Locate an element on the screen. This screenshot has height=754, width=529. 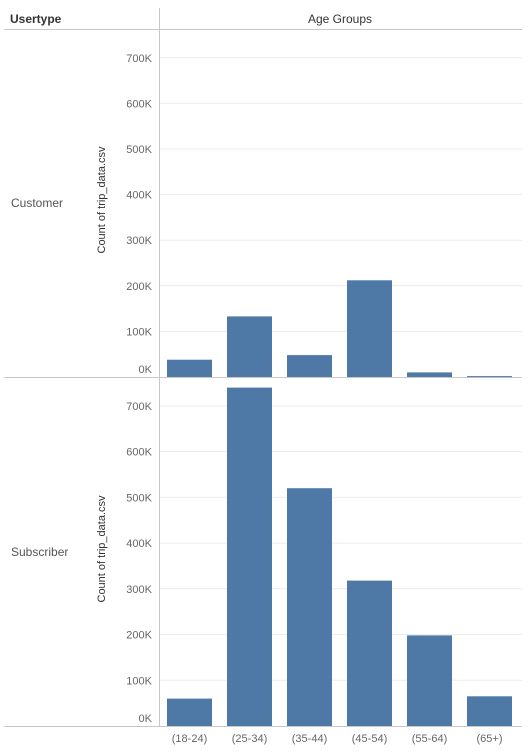
x-tick-label: (45-54) is located at coordinates (369, 739).